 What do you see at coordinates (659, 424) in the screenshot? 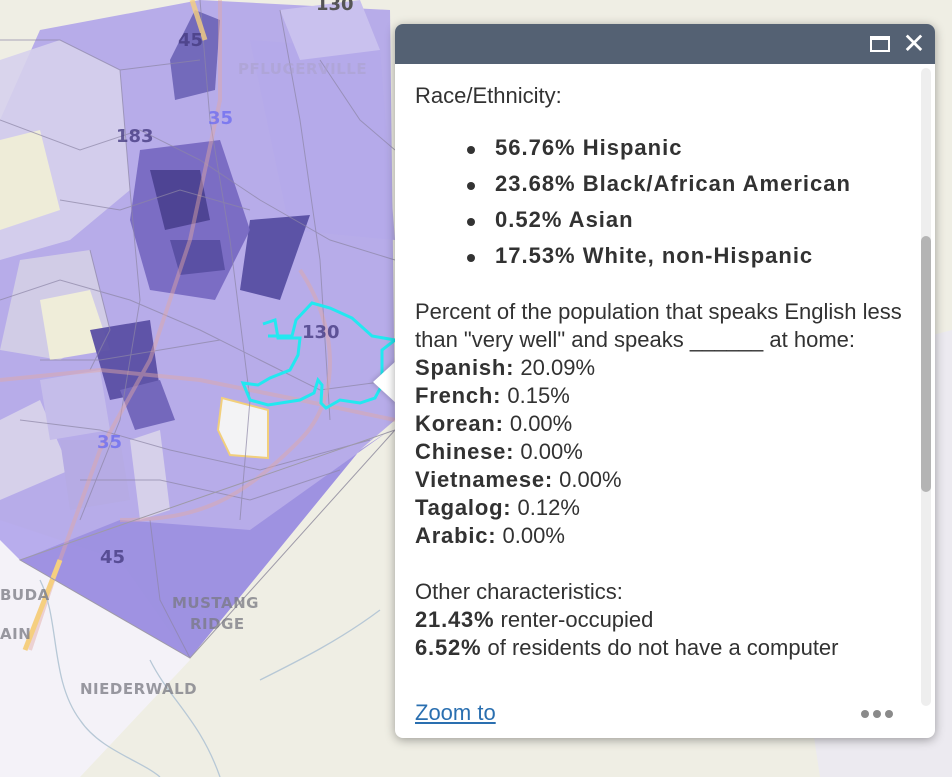
I see `language-row: Korean: 0.00%` at bounding box center [659, 424].